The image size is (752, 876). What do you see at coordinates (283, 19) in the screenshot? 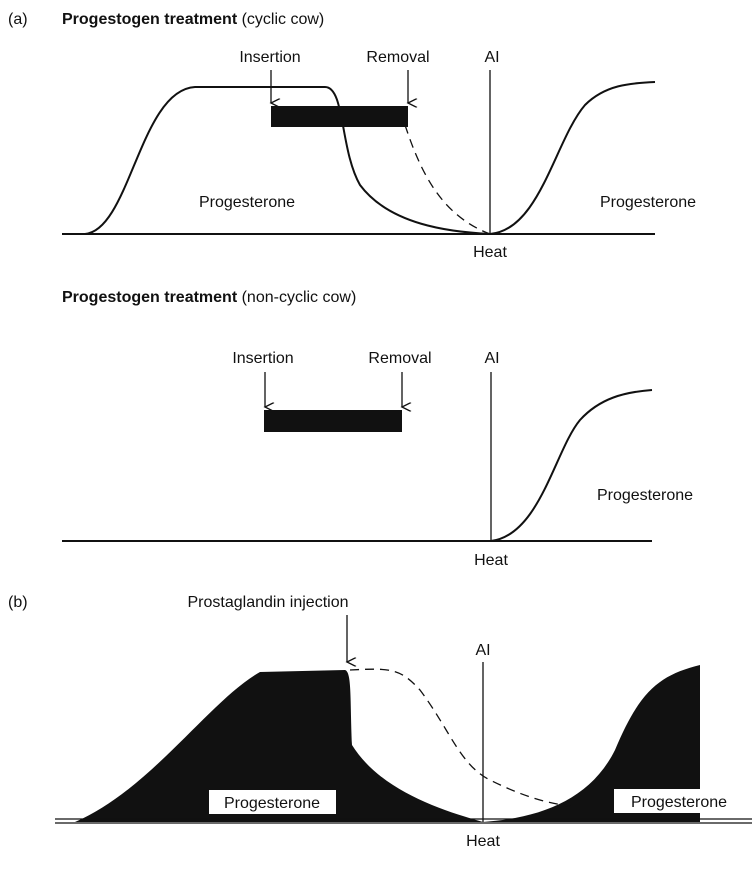
I see `subtitle: (cyclic cow)` at bounding box center [283, 19].